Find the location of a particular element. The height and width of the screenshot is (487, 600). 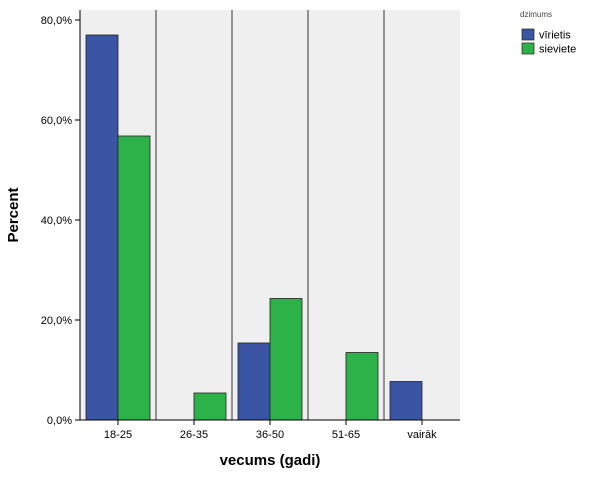

legend-label-1: sieviete is located at coordinates (557, 50).